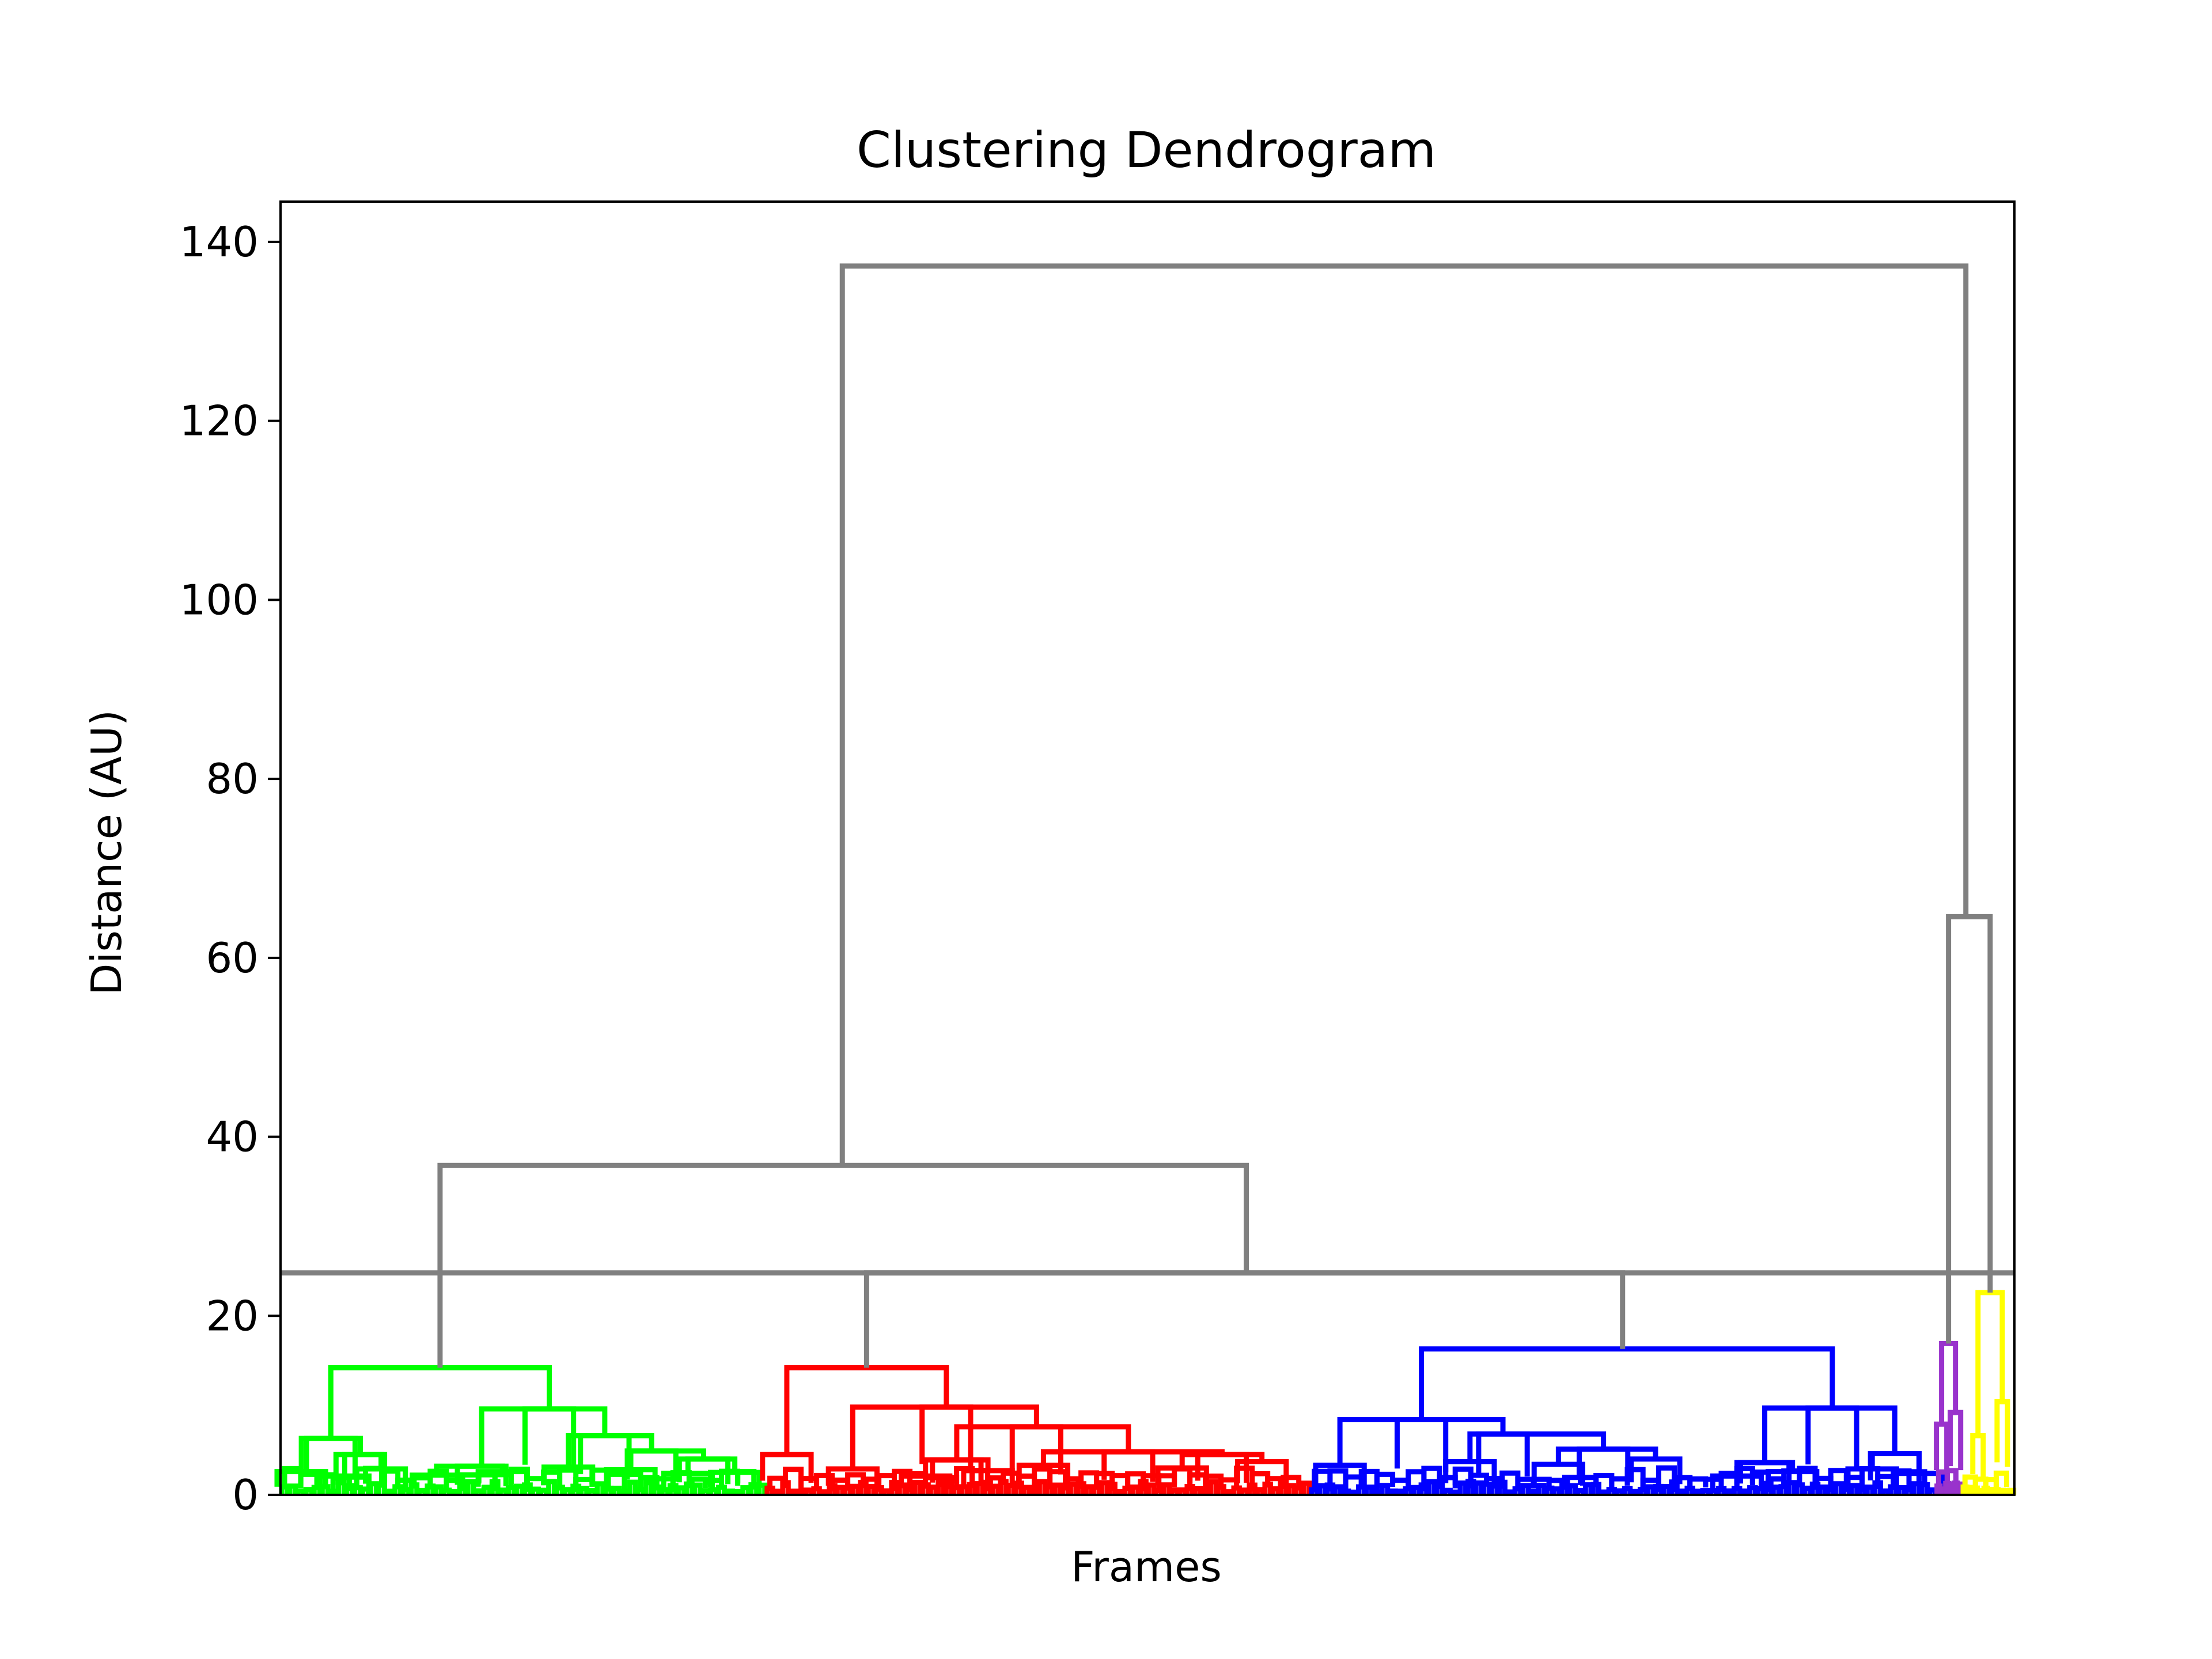 The image size is (2212, 1659). I want to click on cluster-purple, so click(1949, 1417).